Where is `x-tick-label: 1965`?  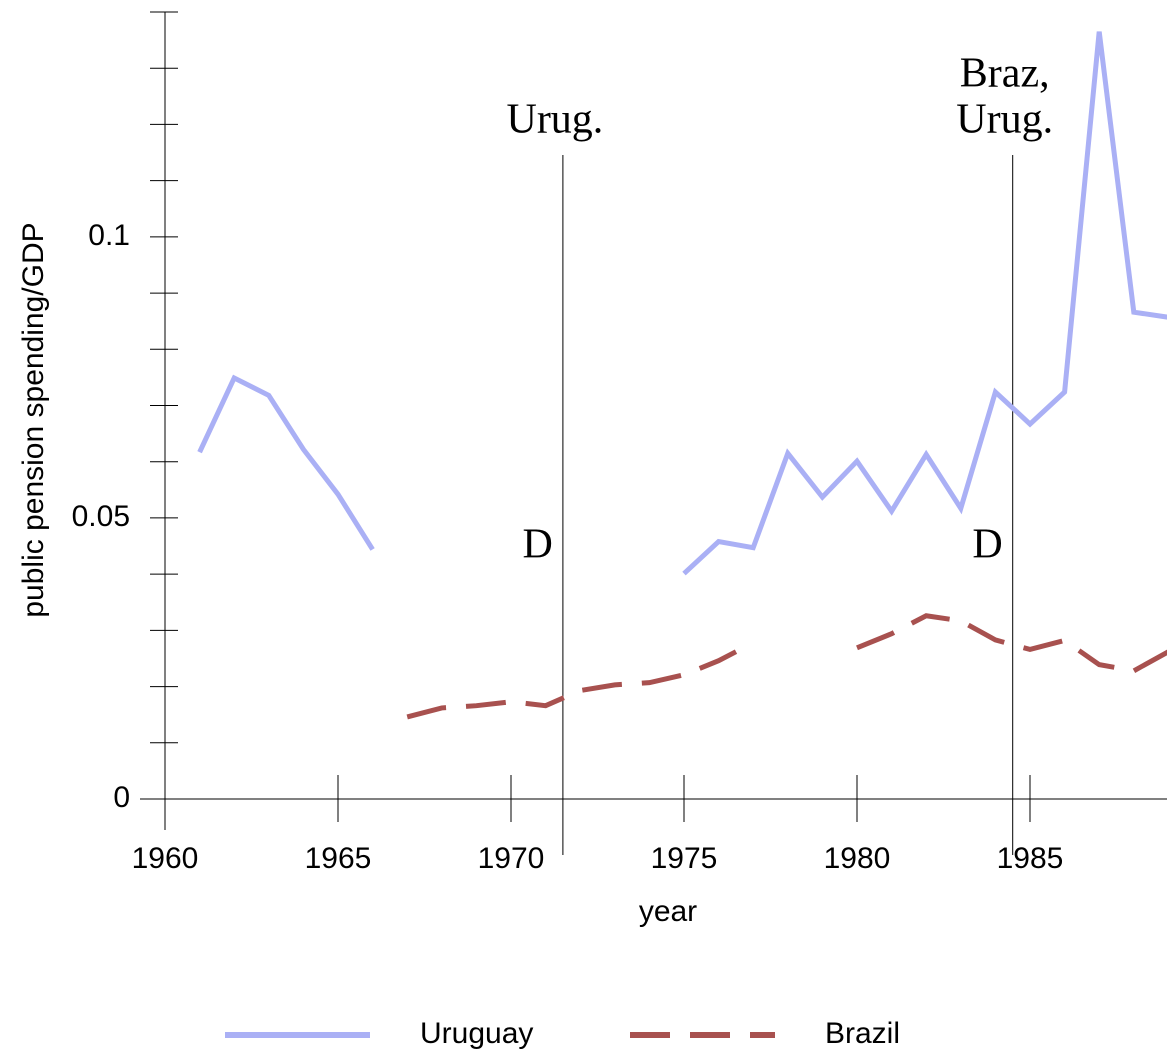 x-tick-label: 1965 is located at coordinates (338, 858).